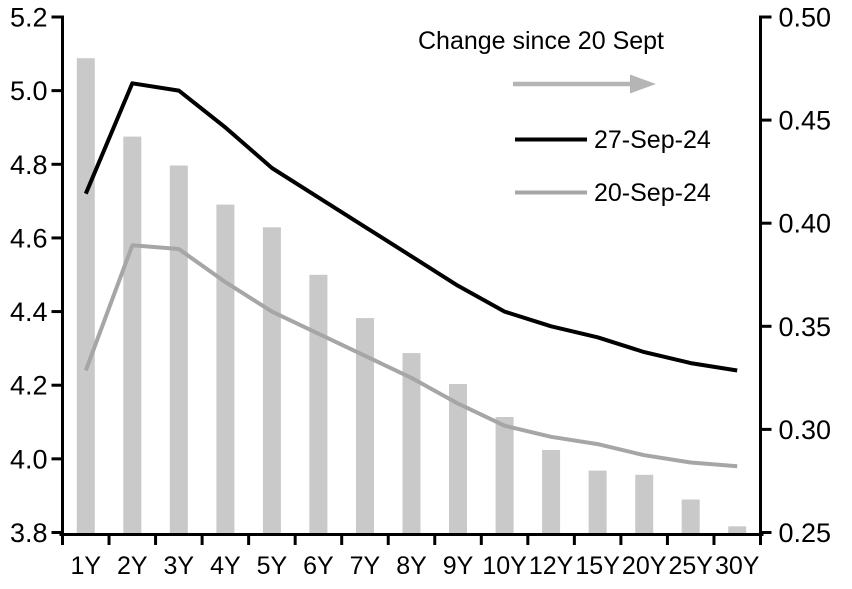  Describe the element at coordinates (29, 238) in the screenshot. I see `left-axis-tick-label: 4.6` at that location.